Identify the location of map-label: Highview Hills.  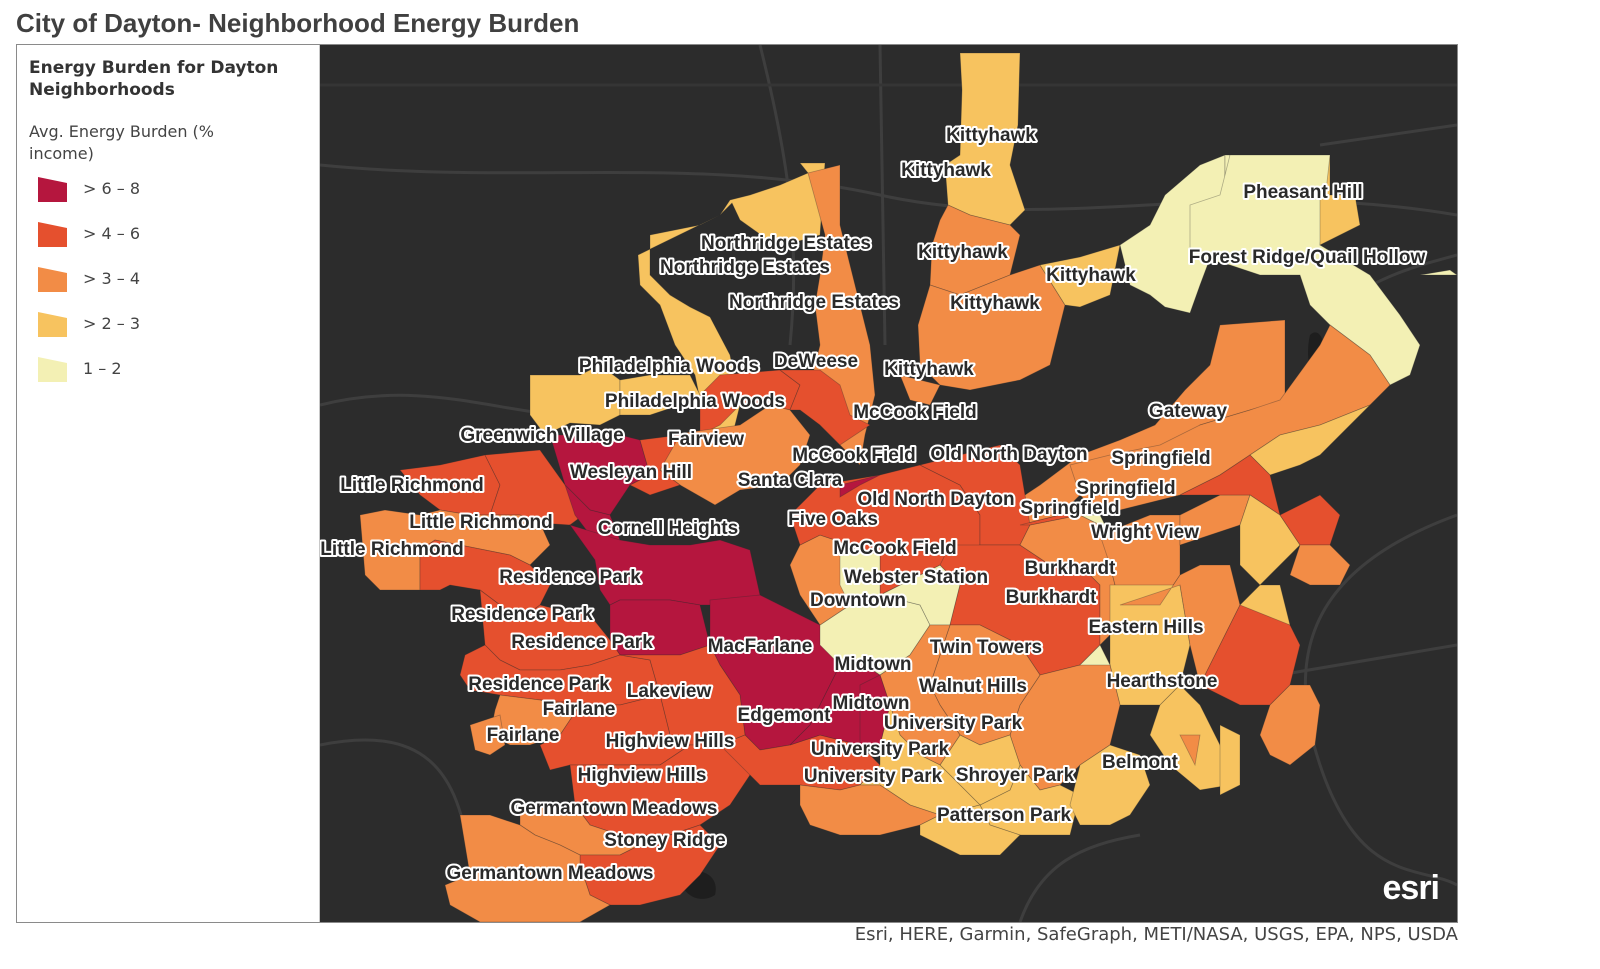
(642, 775).